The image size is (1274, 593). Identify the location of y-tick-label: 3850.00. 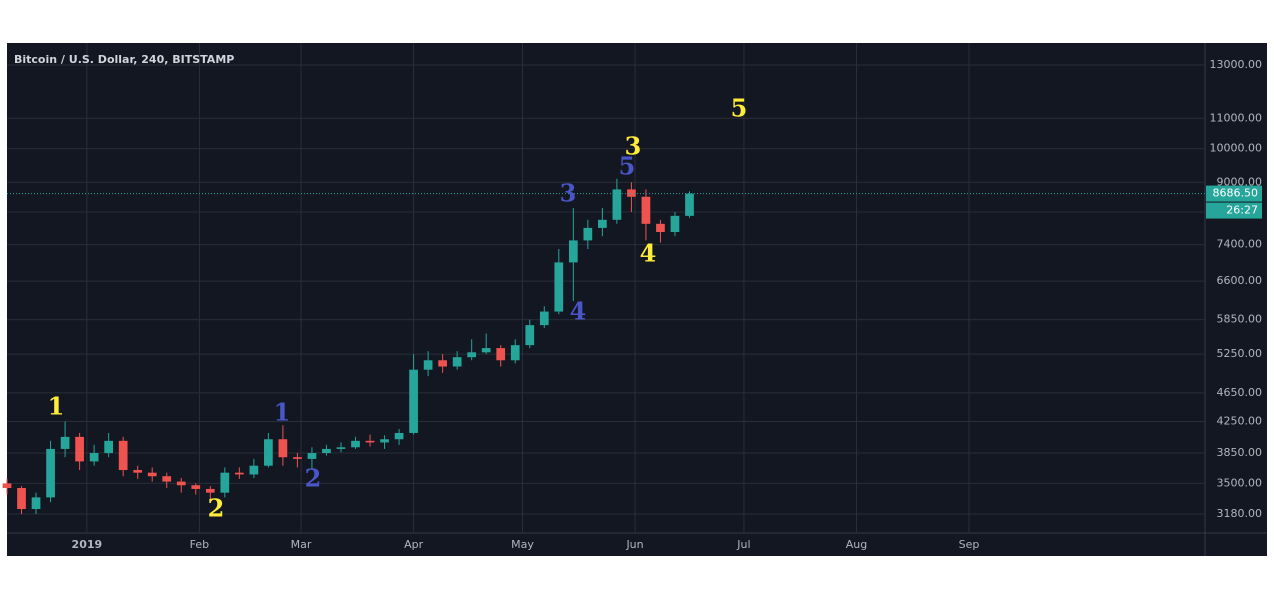
(1240, 452).